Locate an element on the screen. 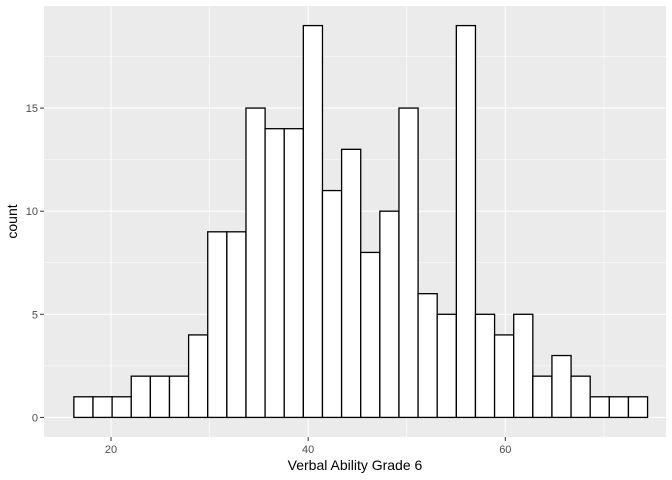 Image resolution: width=672 pixels, height=480 pixels. x-axis: 20 40 60 is located at coordinates (308, 446).